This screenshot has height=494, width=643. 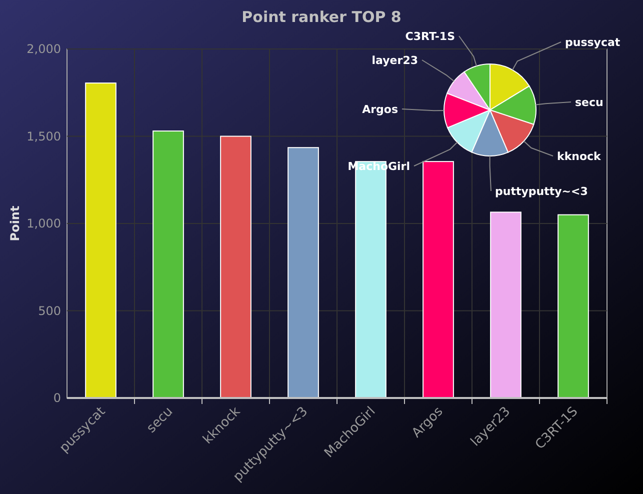 I want to click on y-tick-label: 500, so click(x=49, y=311).